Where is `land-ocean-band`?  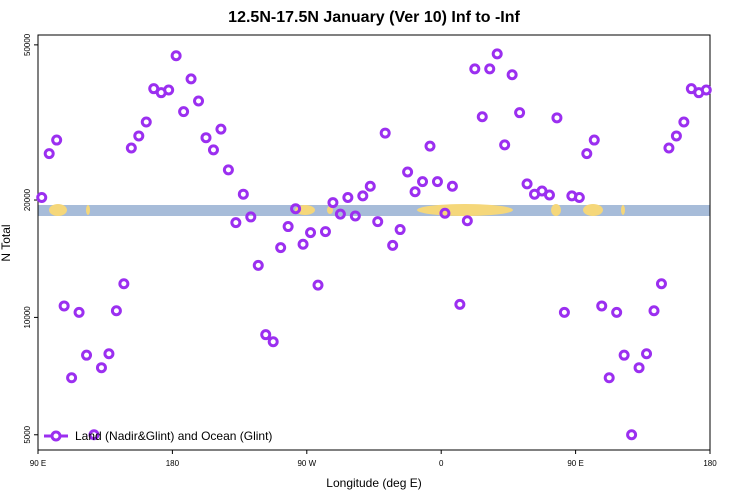 land-ocean-band is located at coordinates (374, 210).